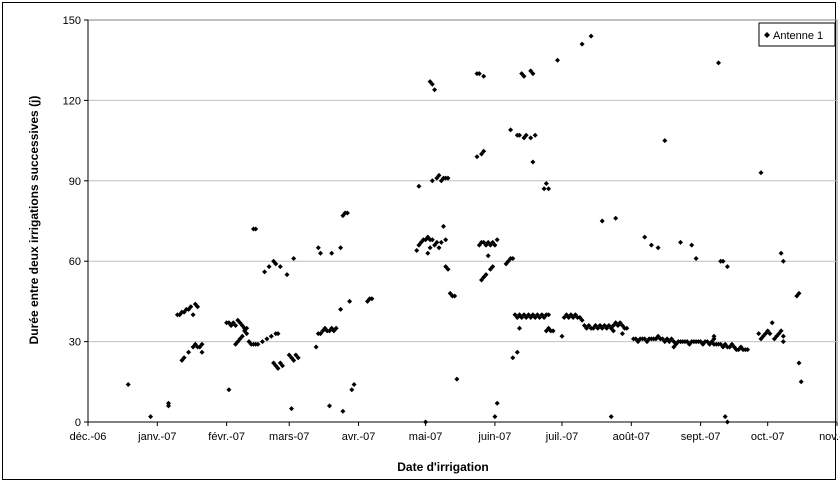 This screenshot has width=840, height=484. Describe the element at coordinates (768, 437) in the screenshot. I see `x-tick-label: oct.-07` at that location.